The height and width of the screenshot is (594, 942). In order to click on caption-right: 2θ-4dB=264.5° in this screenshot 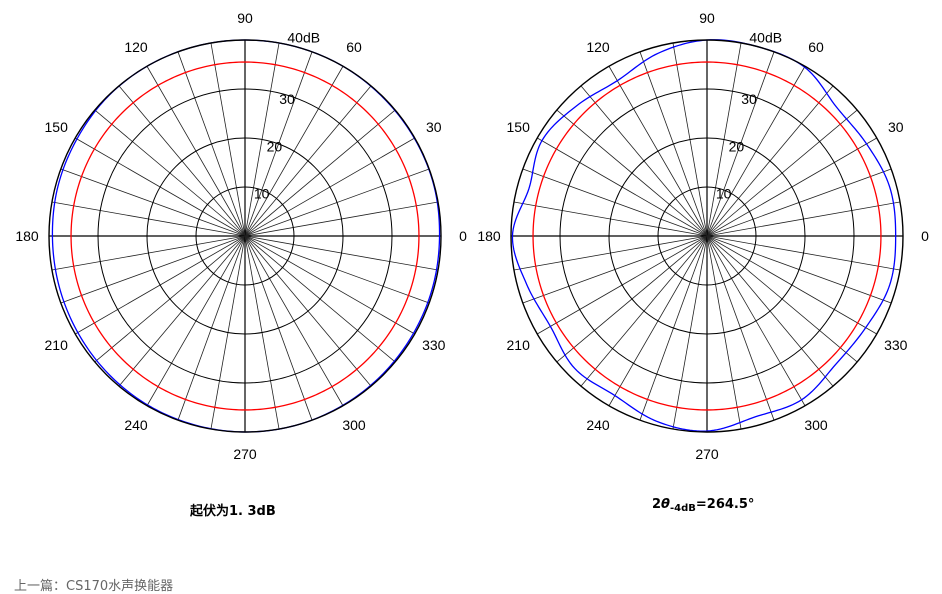, I will do `click(703, 505)`.